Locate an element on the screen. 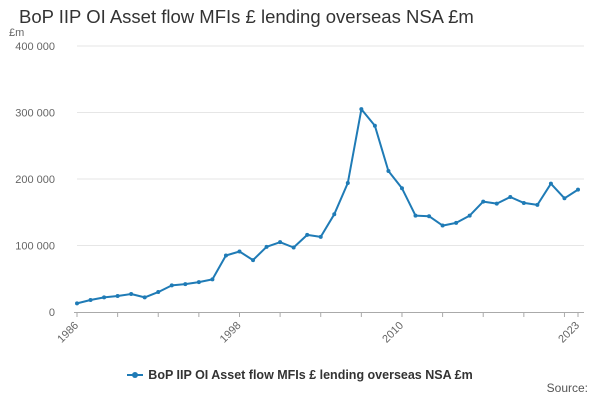 The width and height of the screenshot is (600, 400). x-tick-label: 2023 is located at coordinates (569, 333).